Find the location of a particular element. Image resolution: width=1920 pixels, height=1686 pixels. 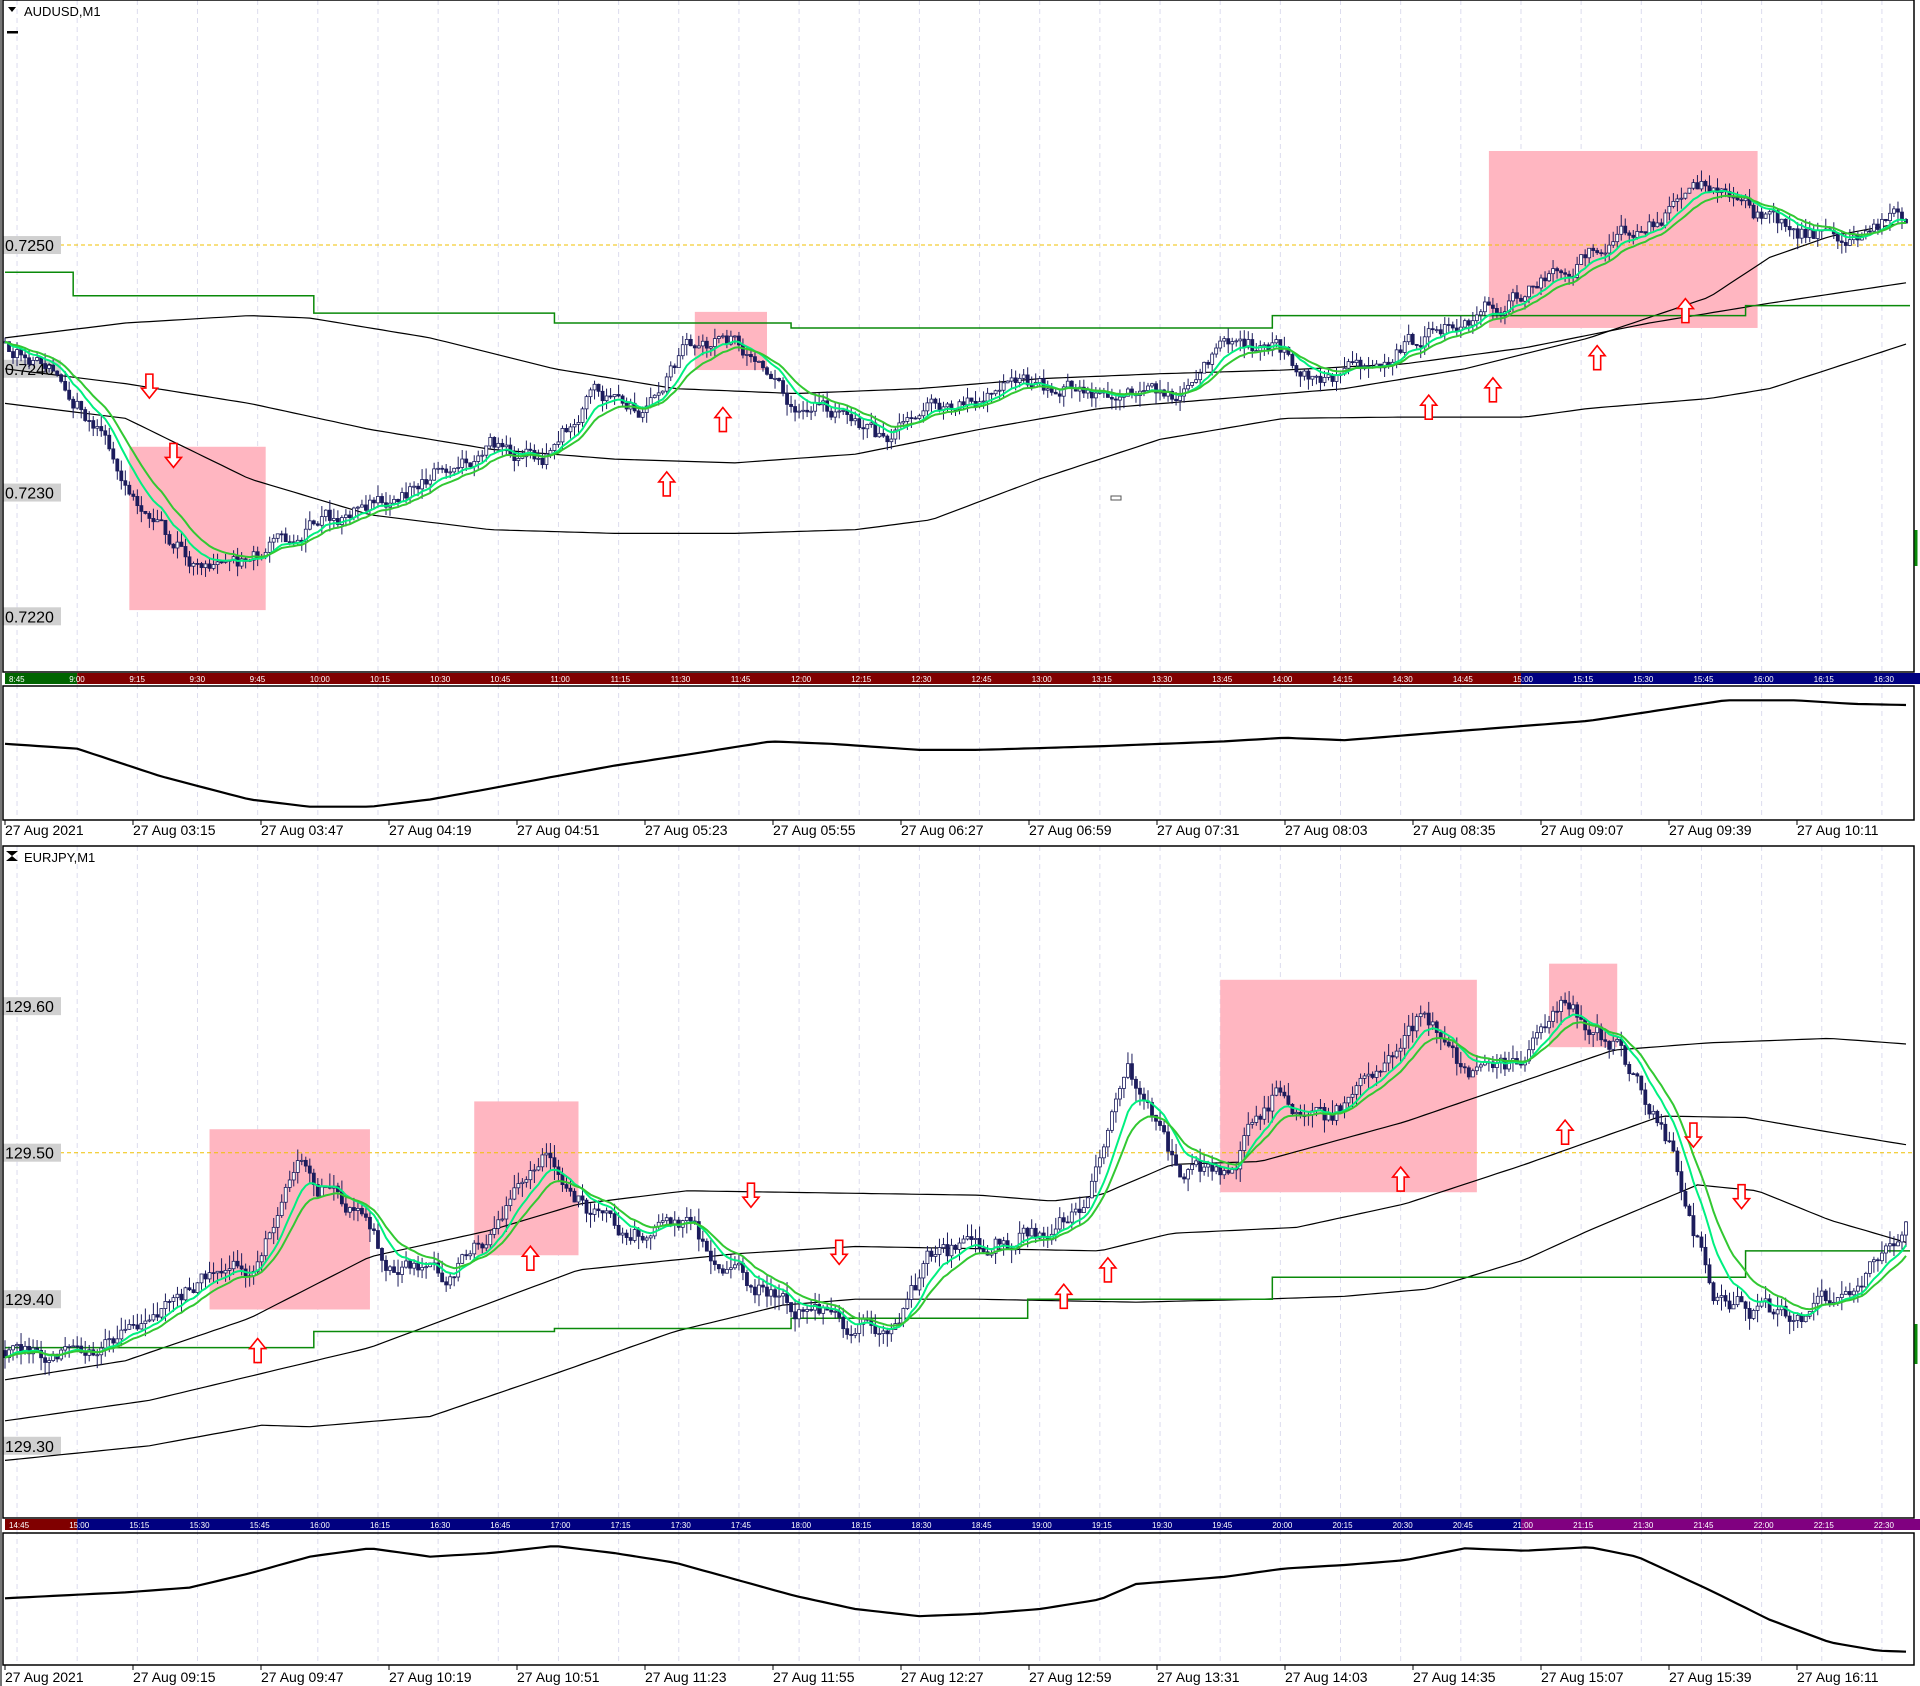

session-time-label: 15:30 is located at coordinates (1643, 679).